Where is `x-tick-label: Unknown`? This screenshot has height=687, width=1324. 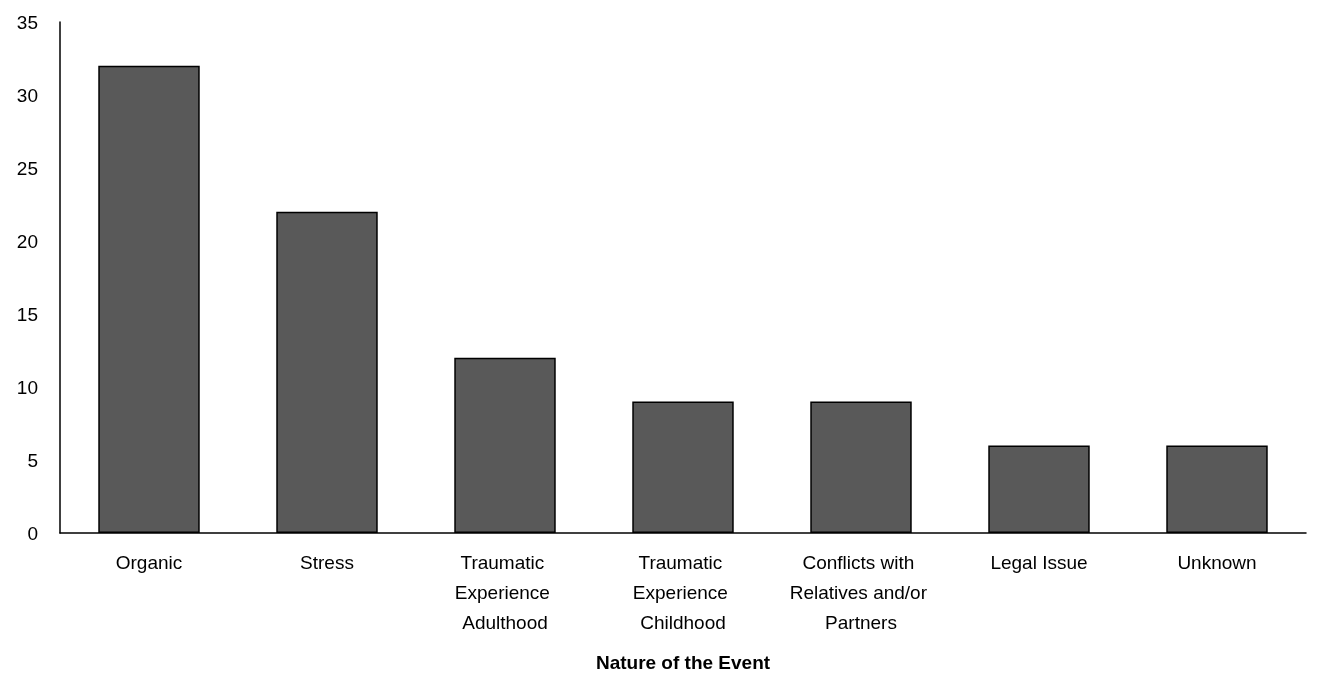 x-tick-label: Unknown is located at coordinates (1217, 562).